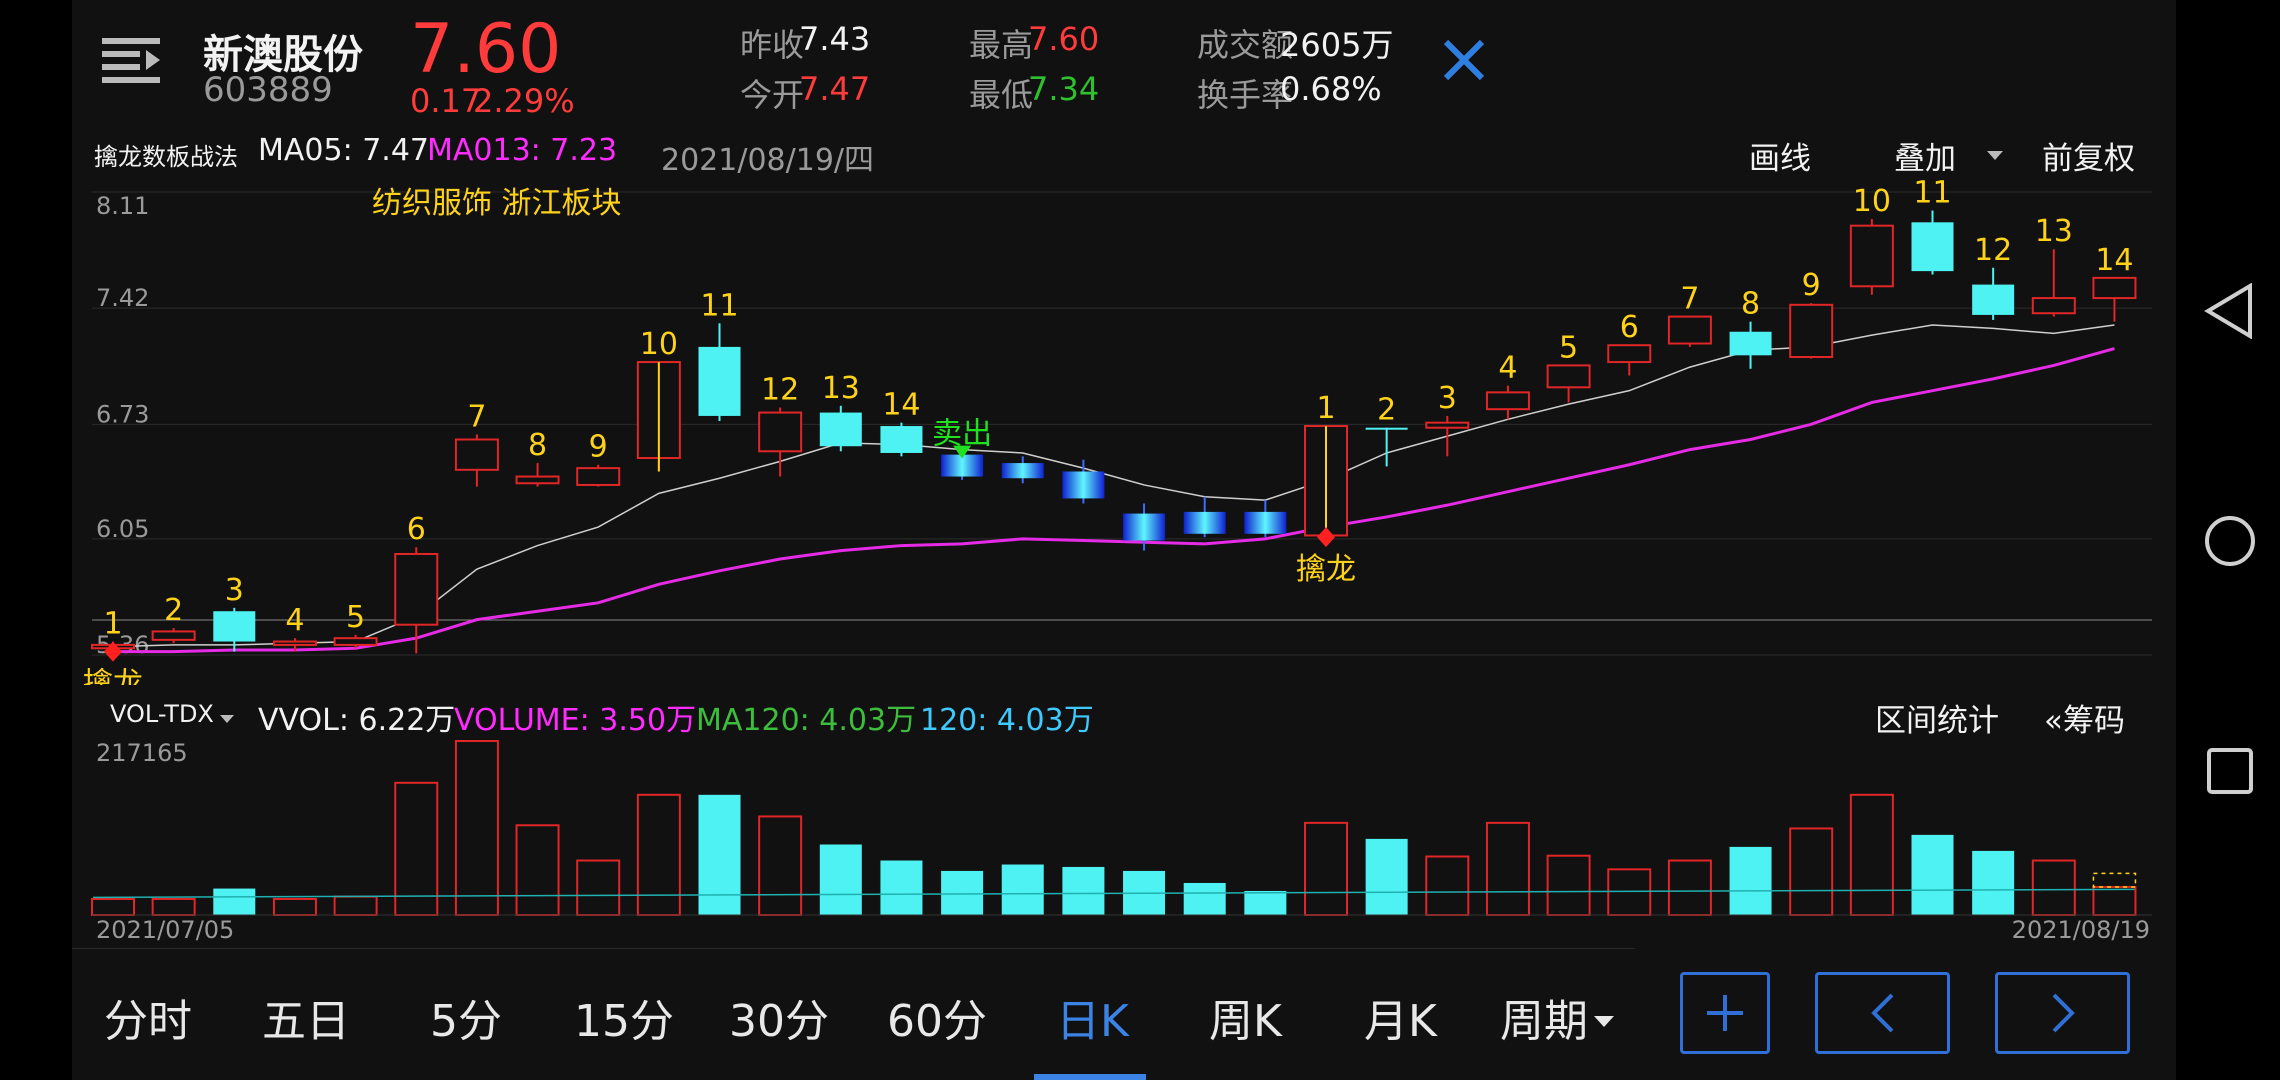 This screenshot has width=2280, height=1080. What do you see at coordinates (2114, 260) in the screenshot?
I see `candle-count-label: 14` at bounding box center [2114, 260].